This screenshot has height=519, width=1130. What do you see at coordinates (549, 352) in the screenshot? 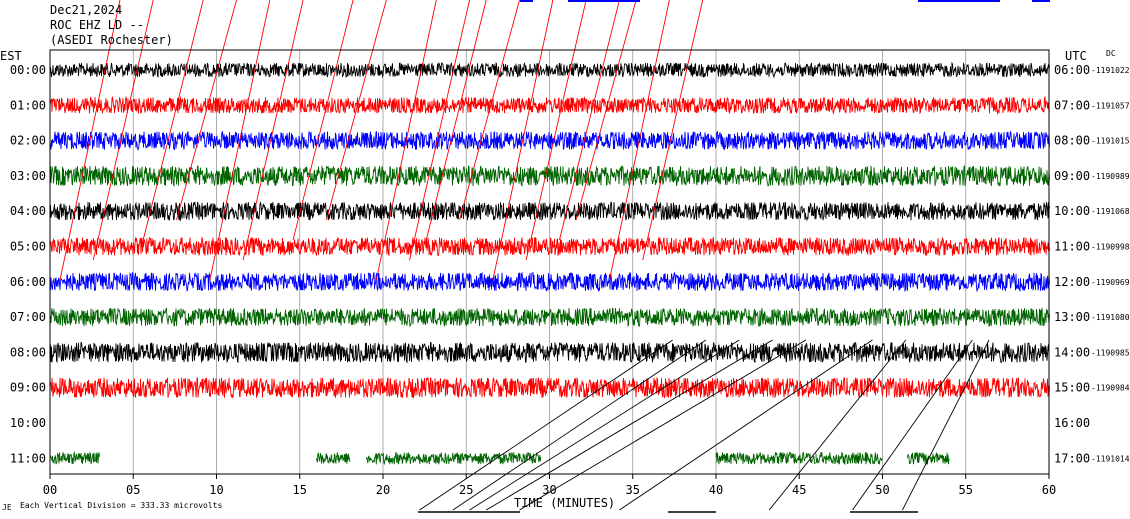
I see `trace-08:00-seg0` at bounding box center [549, 352].